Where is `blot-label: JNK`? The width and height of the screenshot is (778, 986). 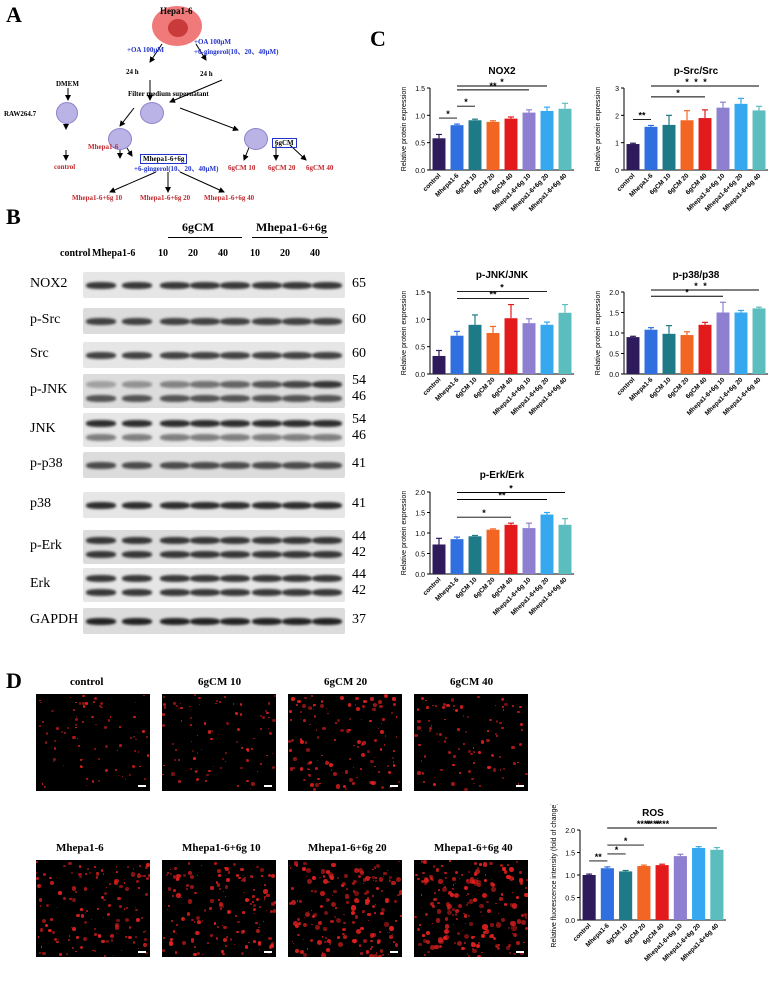
blot-label: JNK is located at coordinates (43, 428).